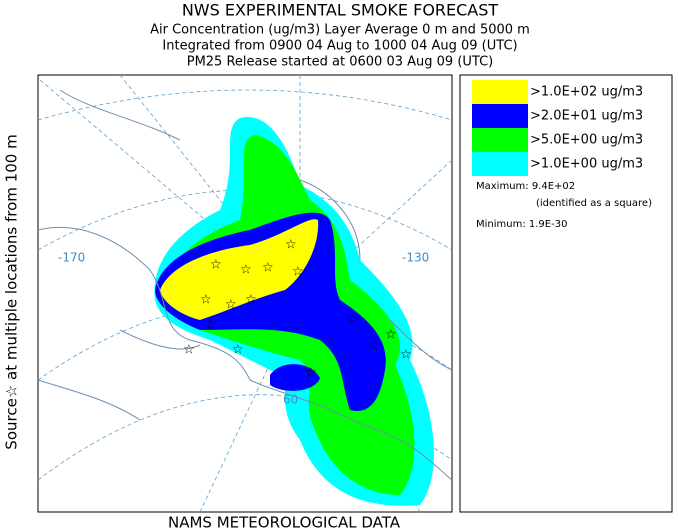 This screenshot has width=678, height=532. I want to click on minimum: Minimum: 1.9E-30, so click(521, 224).